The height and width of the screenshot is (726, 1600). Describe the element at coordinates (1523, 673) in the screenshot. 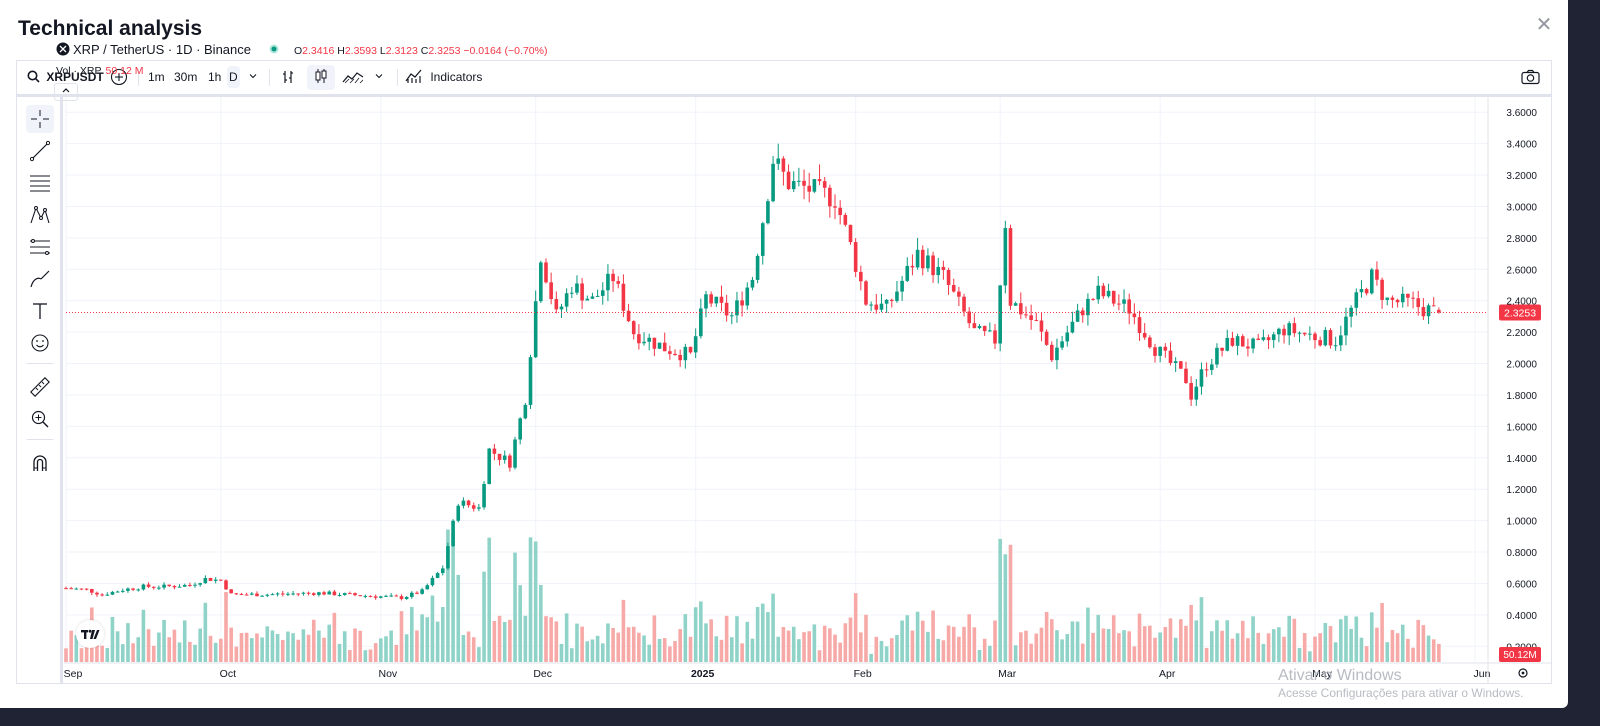

I see `chart-settings-icon` at that location.